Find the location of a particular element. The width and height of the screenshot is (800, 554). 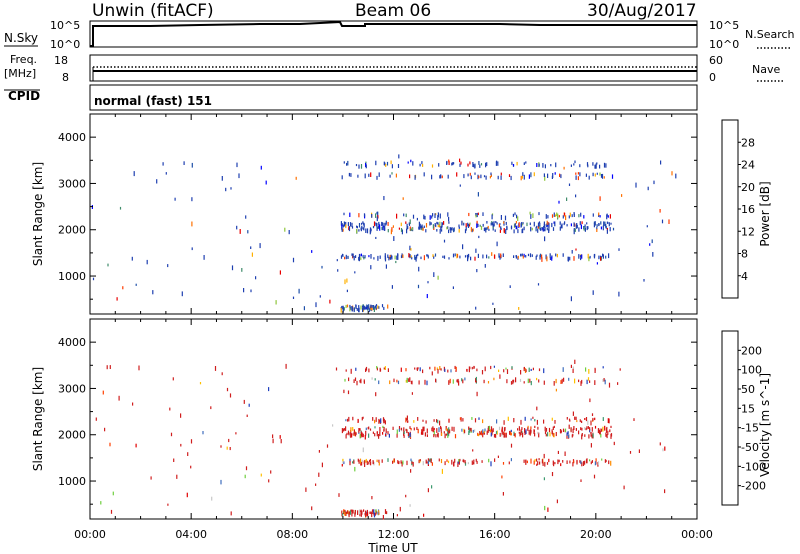

y-tick-label: 2000 is located at coordinates (72, 435).